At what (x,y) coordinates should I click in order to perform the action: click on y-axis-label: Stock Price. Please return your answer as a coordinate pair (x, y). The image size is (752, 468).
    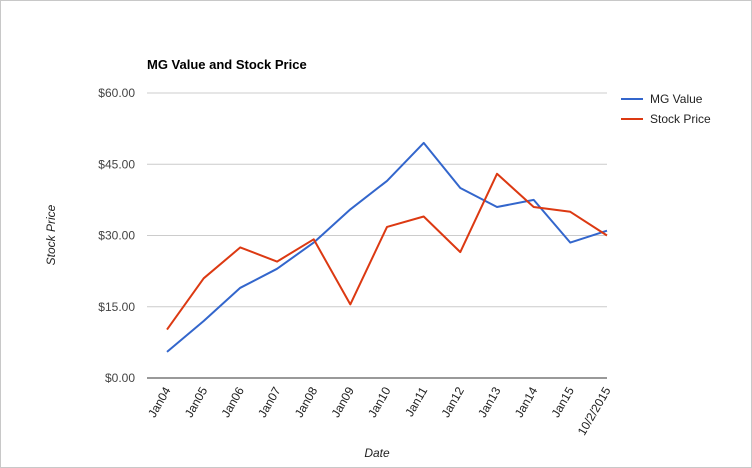
    Looking at the image, I should click on (51, 234).